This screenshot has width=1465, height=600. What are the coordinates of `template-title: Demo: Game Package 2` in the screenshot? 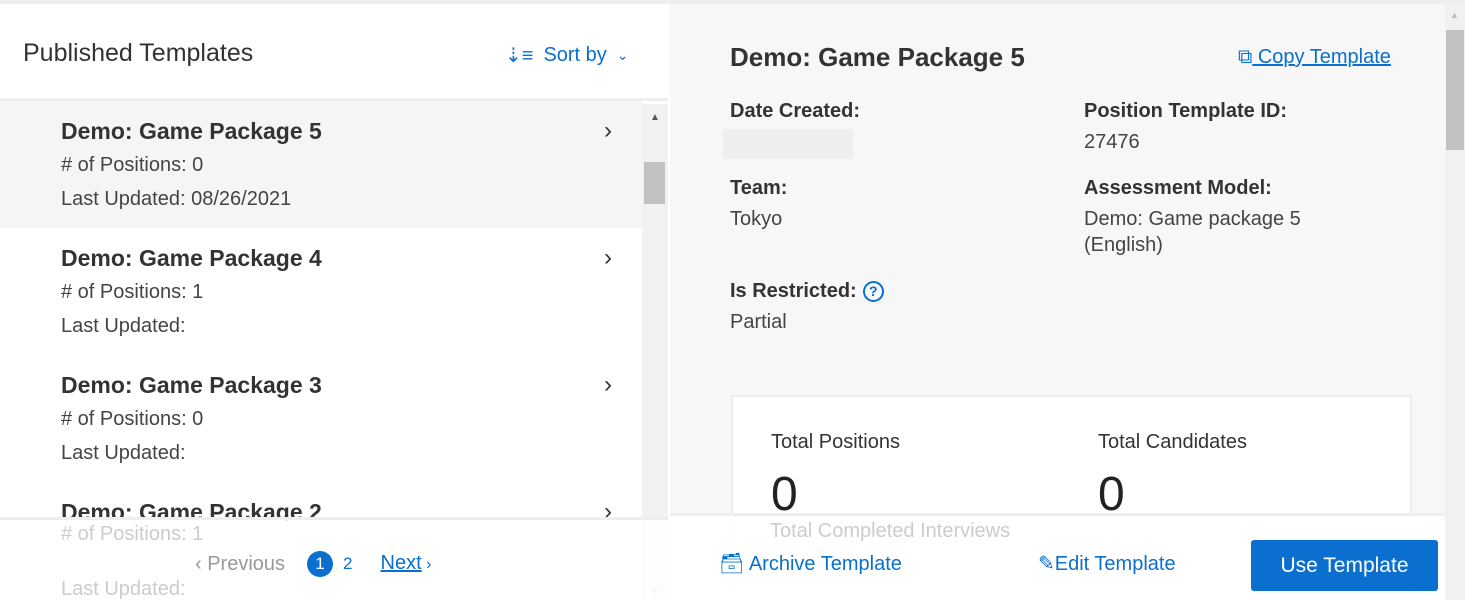 It's located at (191, 510).